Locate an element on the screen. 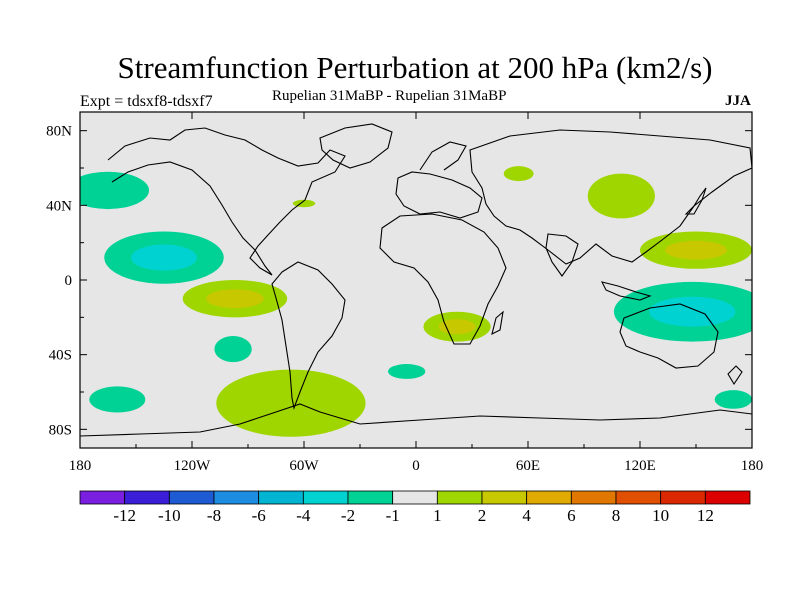 The image size is (800, 600). colorbar: -12 -10 -8 -6 -4 -2 -1 1 2 4 6 8 10 12 is located at coordinates (415, 507).